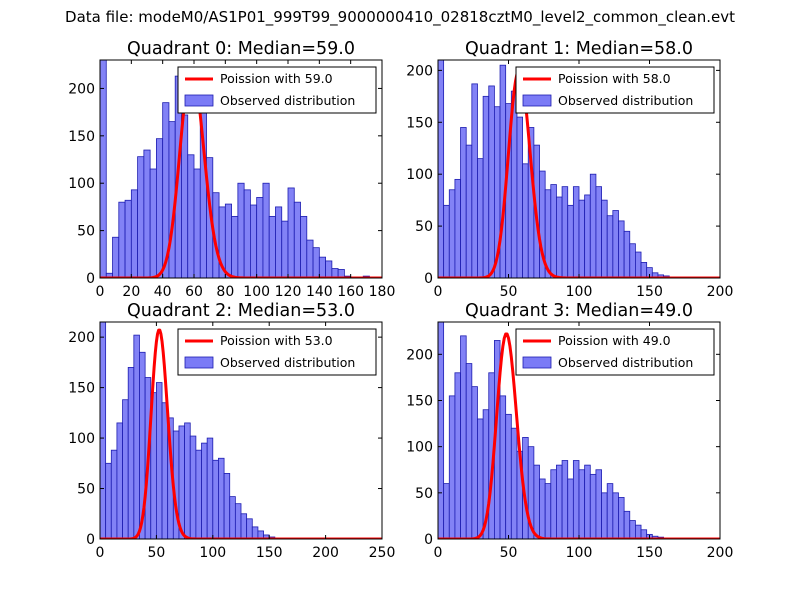  What do you see at coordinates (276, 78) in the screenshot?
I see `legend-entry-poisson: Poission with 59.0` at bounding box center [276, 78].